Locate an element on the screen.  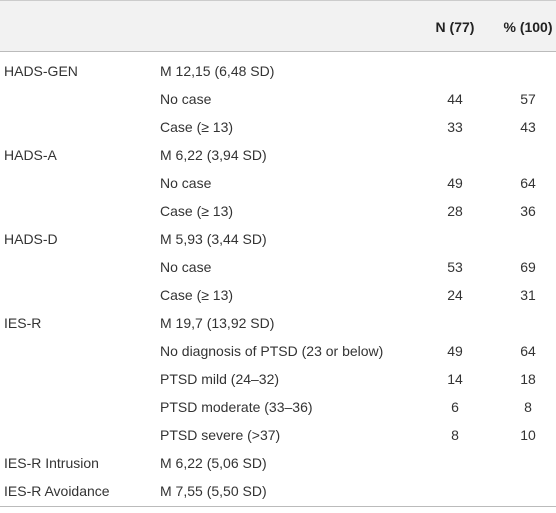
row-description: M 5,92 (4,98 SD) is located at coordinates (213, 511).